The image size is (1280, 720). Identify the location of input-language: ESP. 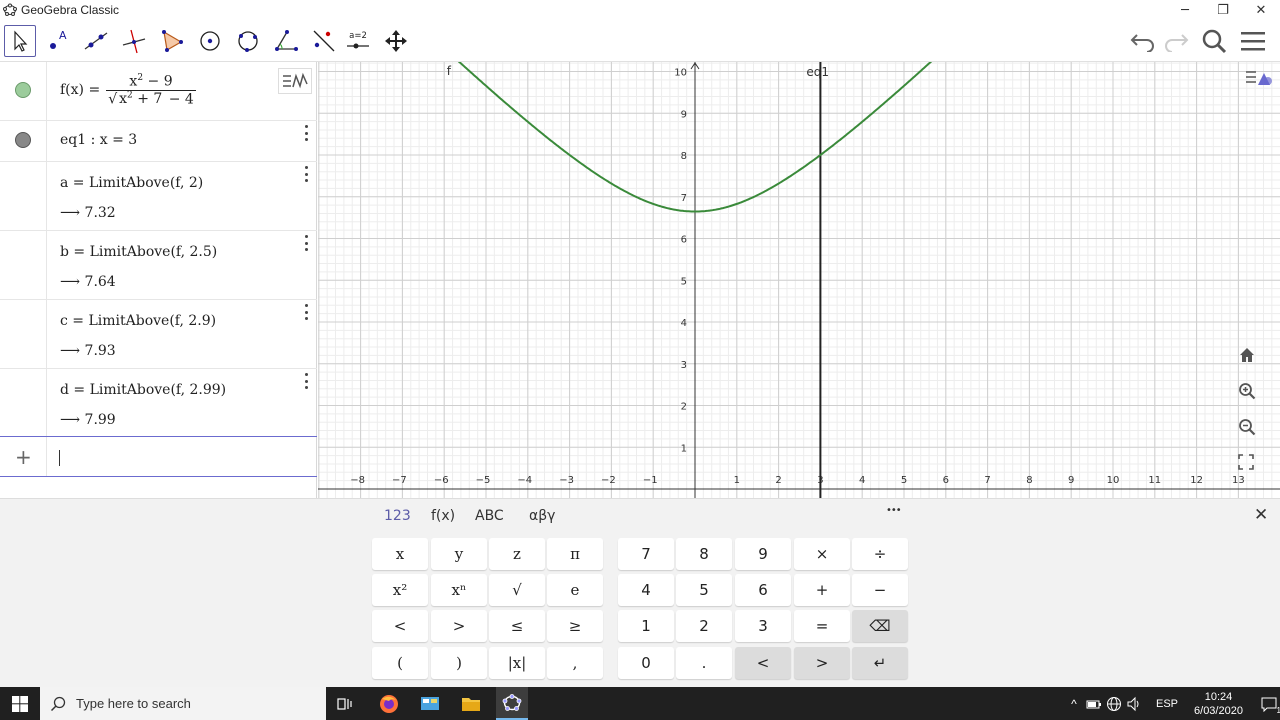
(1167, 703).